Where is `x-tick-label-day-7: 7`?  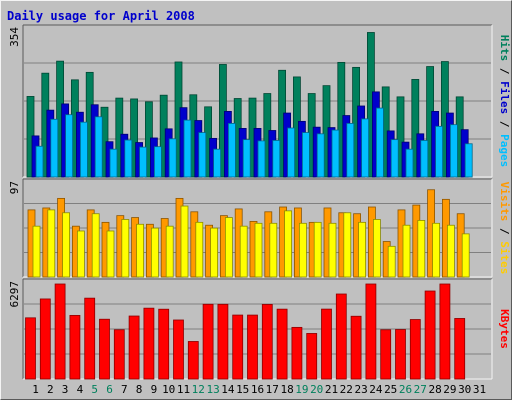
x-tick-label-day-7: 7 is located at coordinates (124, 389).